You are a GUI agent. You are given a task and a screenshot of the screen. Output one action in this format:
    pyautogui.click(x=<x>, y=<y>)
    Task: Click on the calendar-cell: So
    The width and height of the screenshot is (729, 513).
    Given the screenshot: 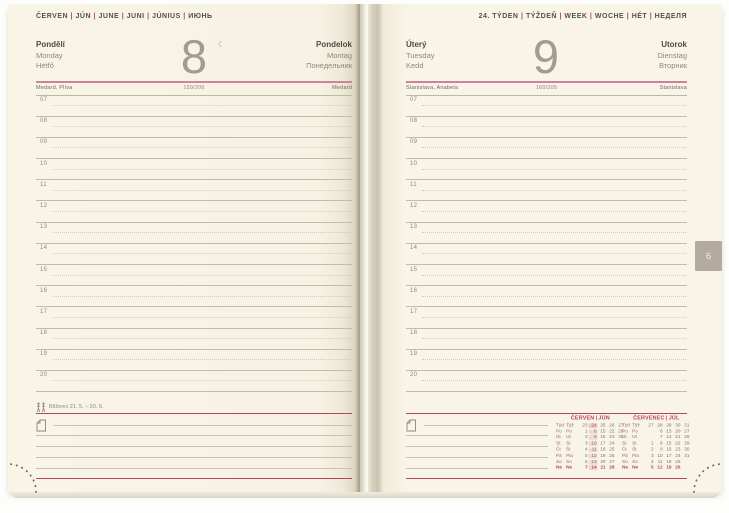 What is the action you would take?
    pyautogui.click(x=625, y=461)
    